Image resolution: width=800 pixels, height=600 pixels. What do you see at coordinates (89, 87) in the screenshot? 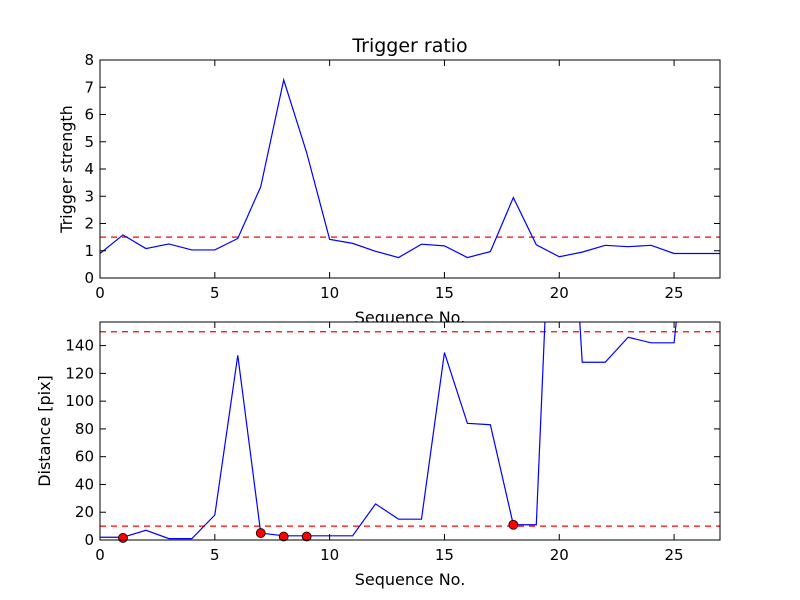
I see `y-tick-label: 7` at bounding box center [89, 87].